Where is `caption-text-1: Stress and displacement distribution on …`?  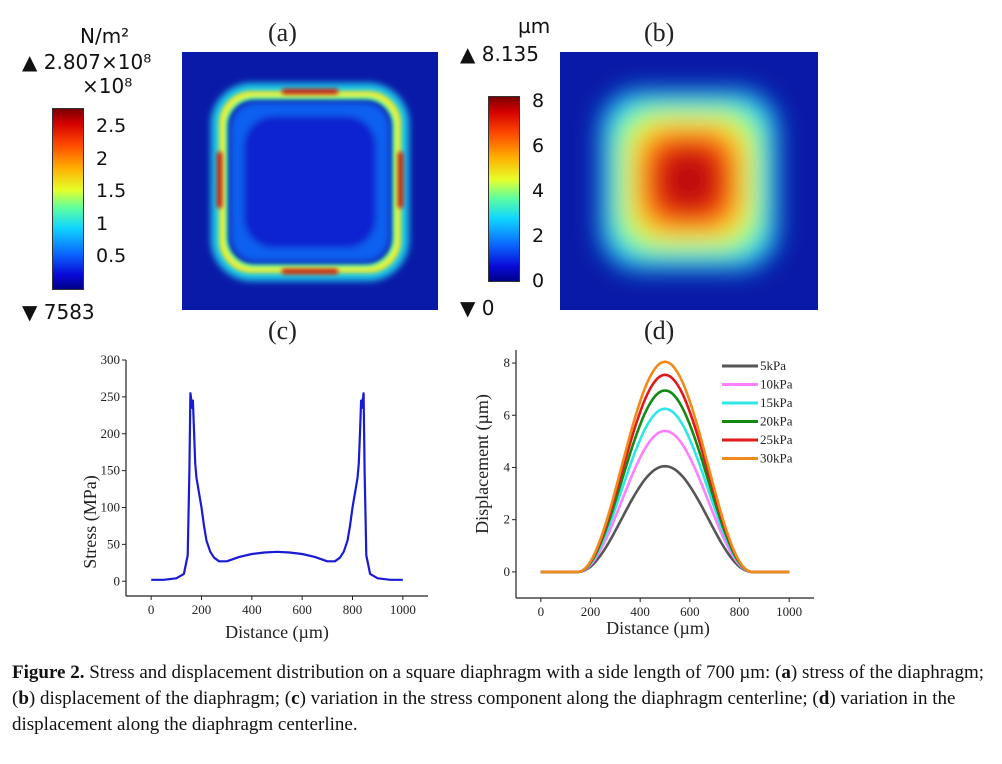 caption-text-1: Stress and displacement distribution on … is located at coordinates (433, 672).